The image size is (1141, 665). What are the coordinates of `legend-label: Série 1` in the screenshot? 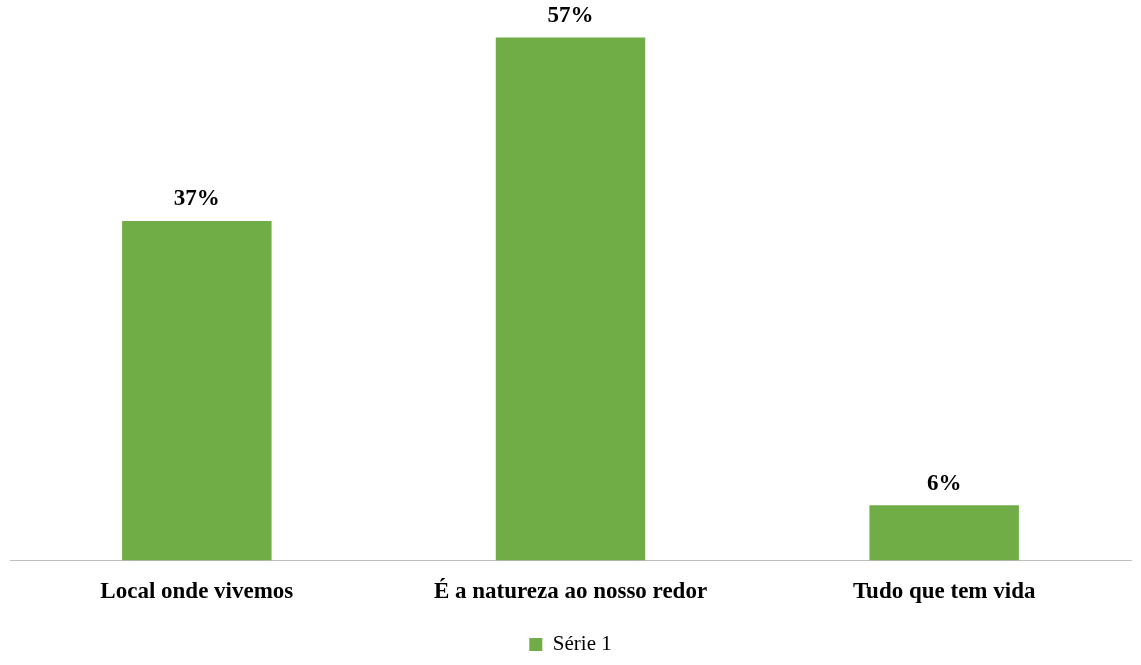 It's located at (582, 643).